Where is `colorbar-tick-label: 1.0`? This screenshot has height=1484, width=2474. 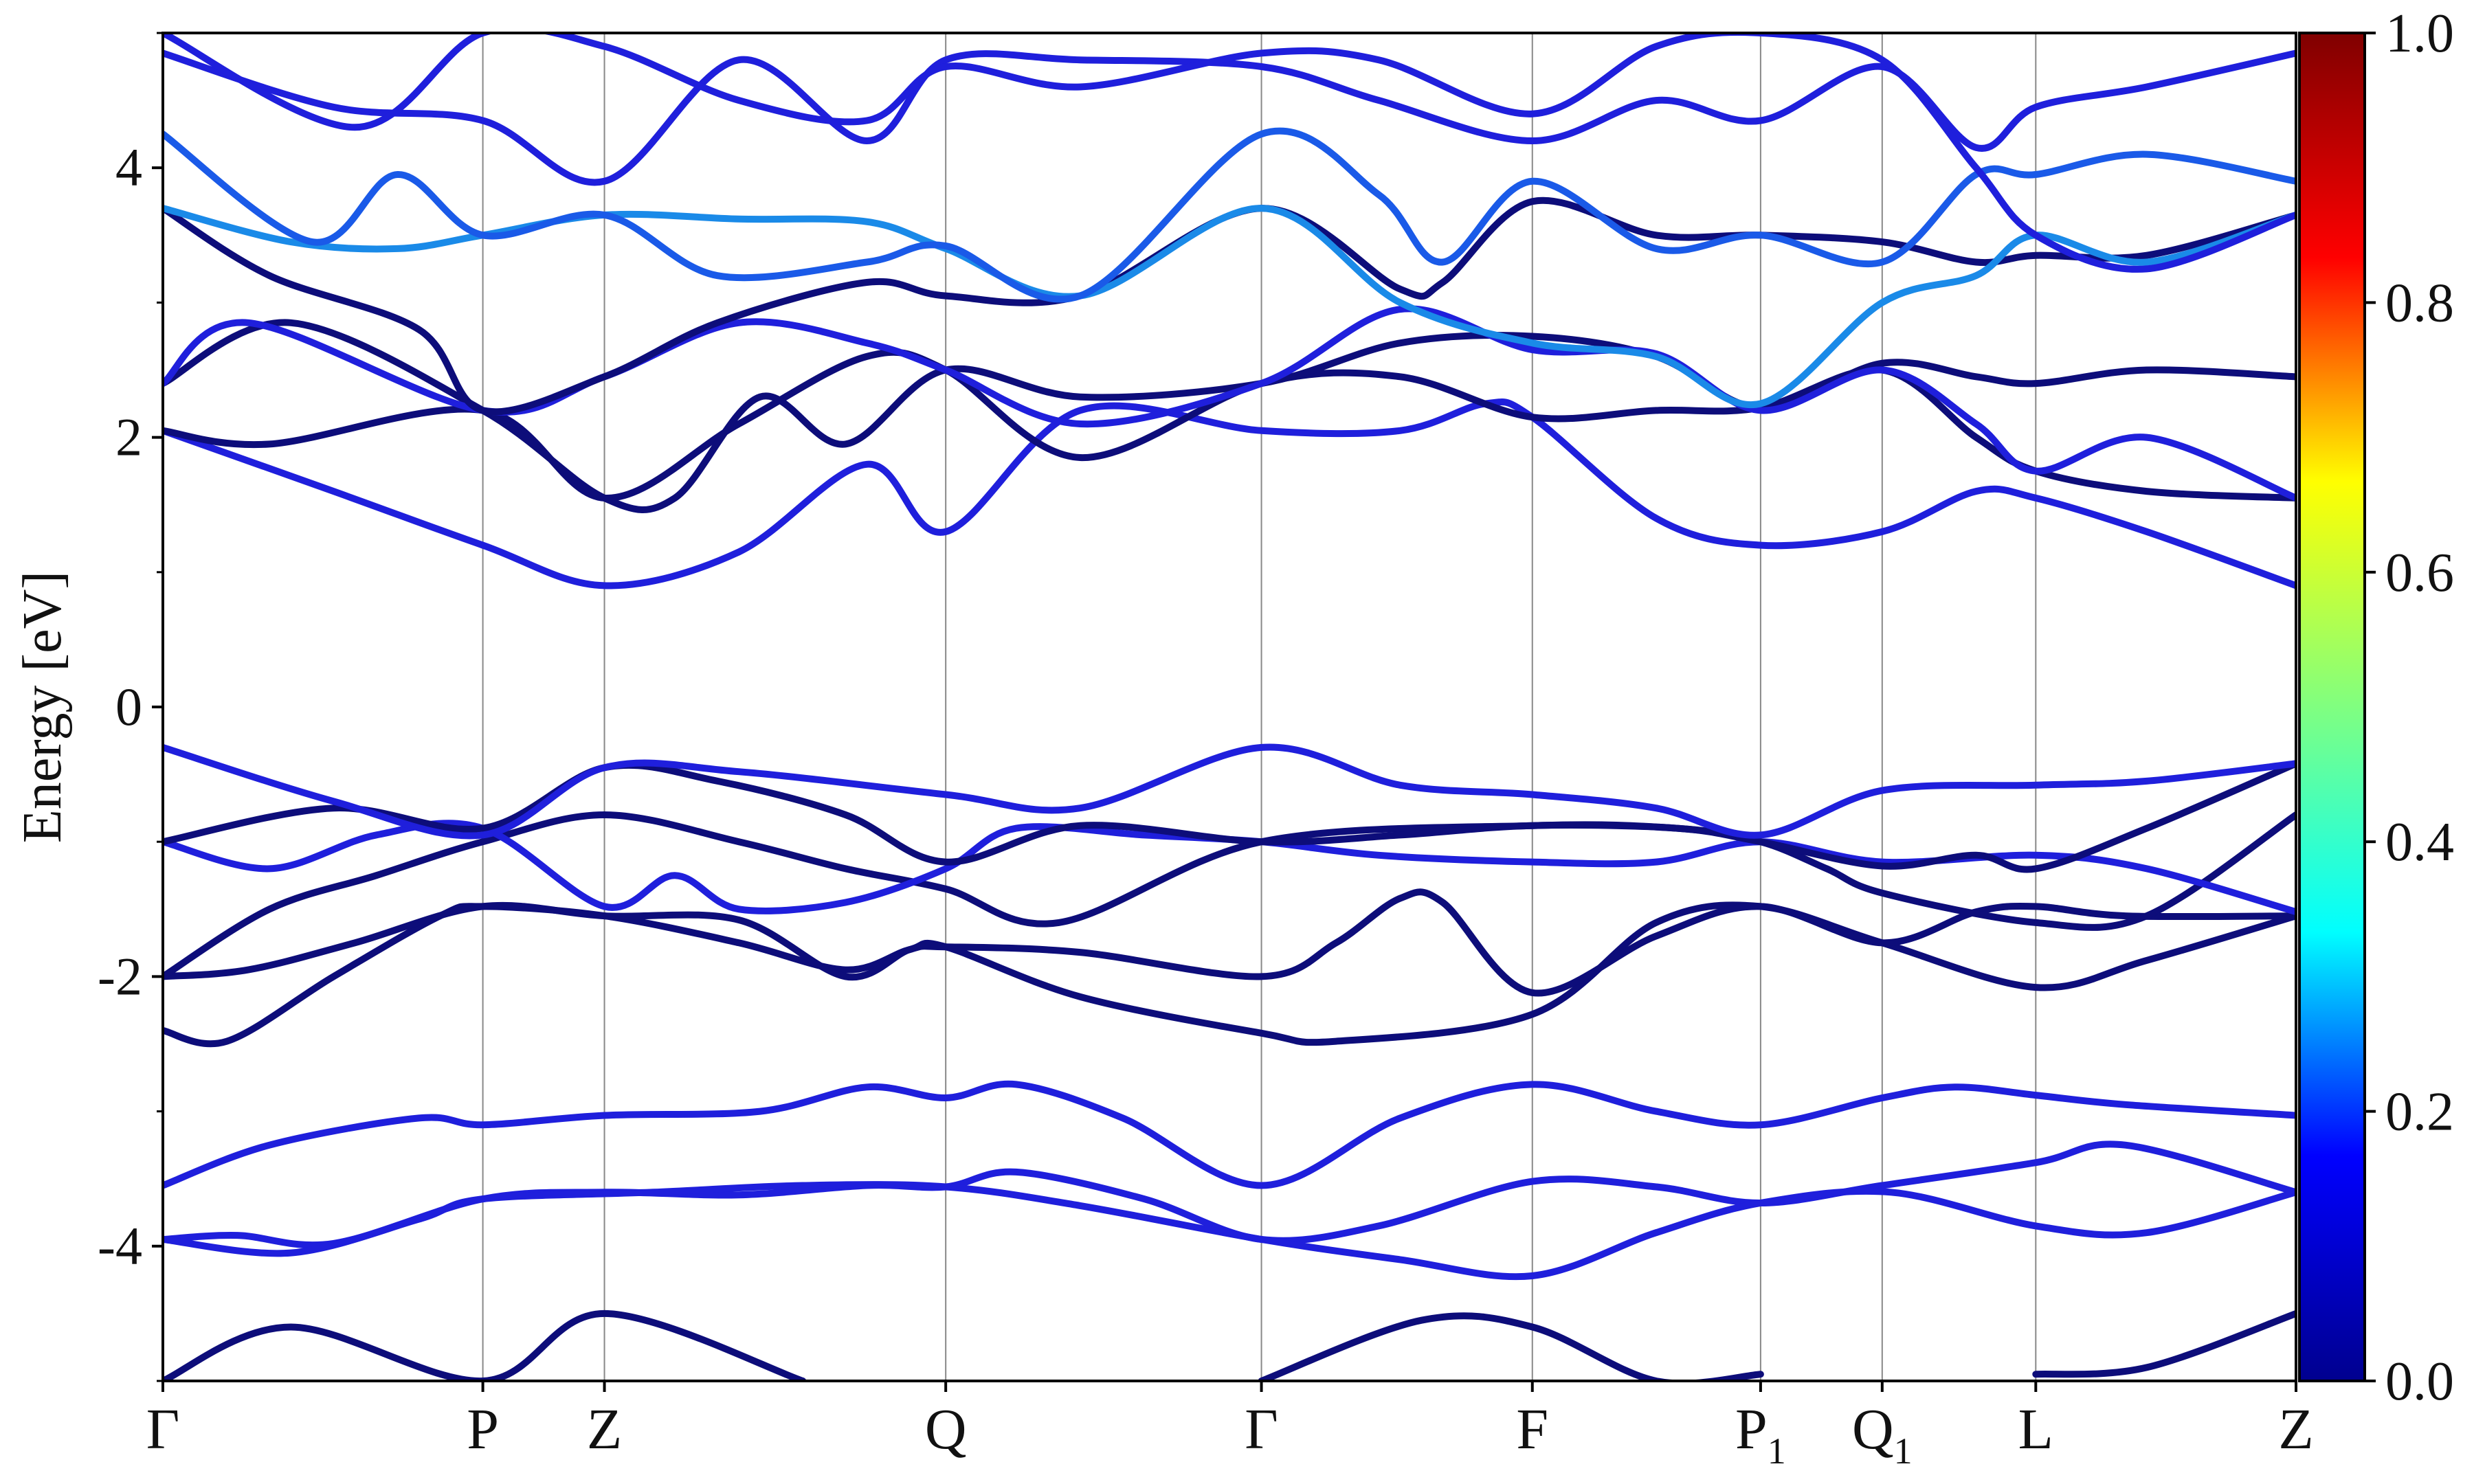
colorbar-tick-label: 1.0 is located at coordinates (2419, 33).